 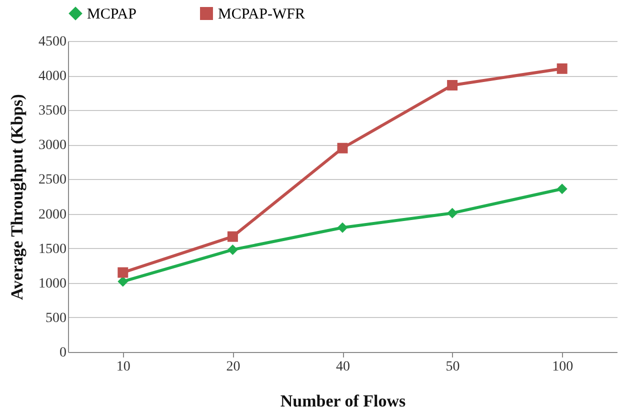 What do you see at coordinates (52, 180) in the screenshot?
I see `y-tick-label: 2500` at bounding box center [52, 180].